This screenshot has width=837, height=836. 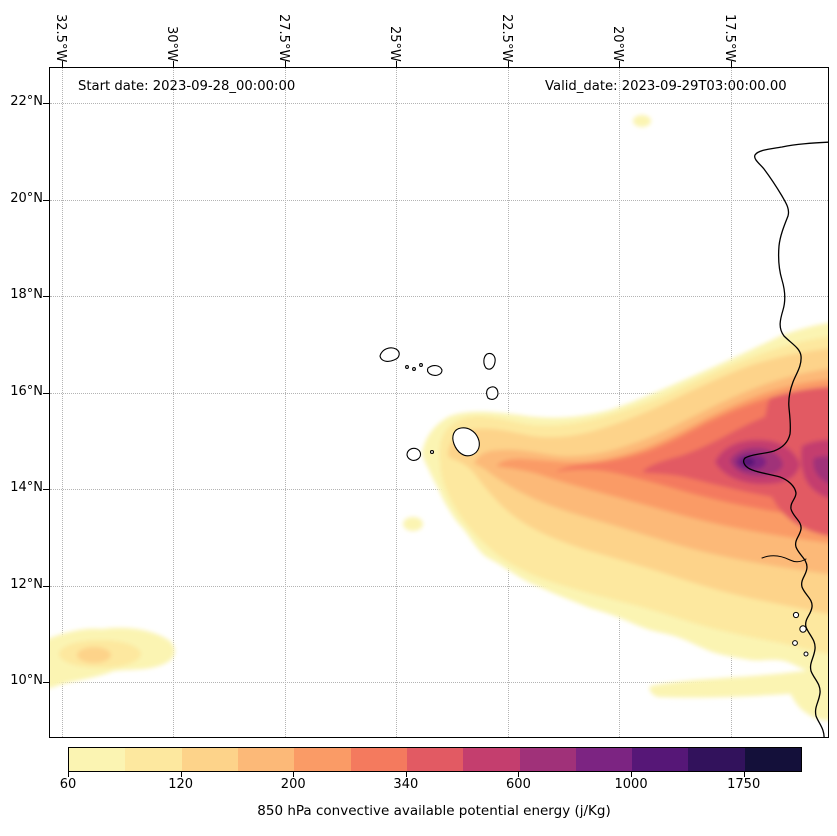 I want to click on x-tick-label: 22.5°W, so click(x=506, y=37).